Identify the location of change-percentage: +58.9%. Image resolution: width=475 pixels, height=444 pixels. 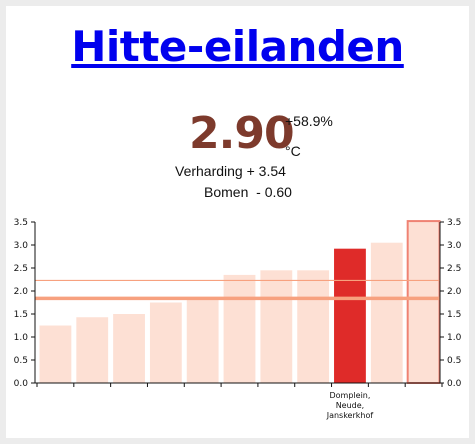
(309, 121).